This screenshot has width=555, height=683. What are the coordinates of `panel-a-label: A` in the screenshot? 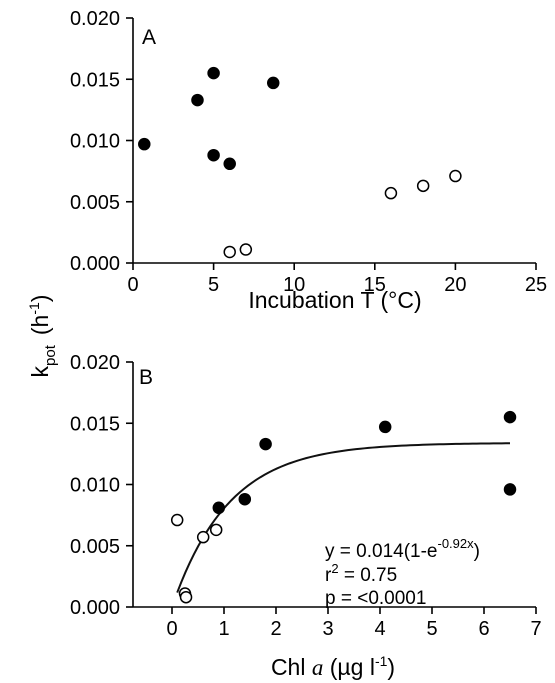 It's located at (149, 37).